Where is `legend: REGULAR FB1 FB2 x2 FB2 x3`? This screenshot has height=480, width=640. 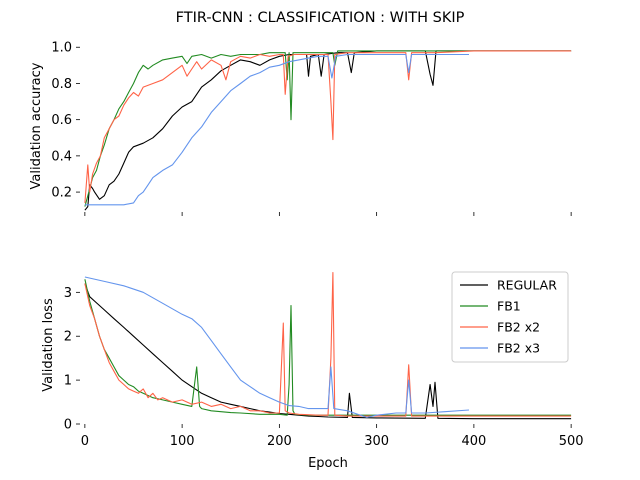
legend: REGULAR FB1 FB2 x2 FB2 x3 is located at coordinates (510, 317).